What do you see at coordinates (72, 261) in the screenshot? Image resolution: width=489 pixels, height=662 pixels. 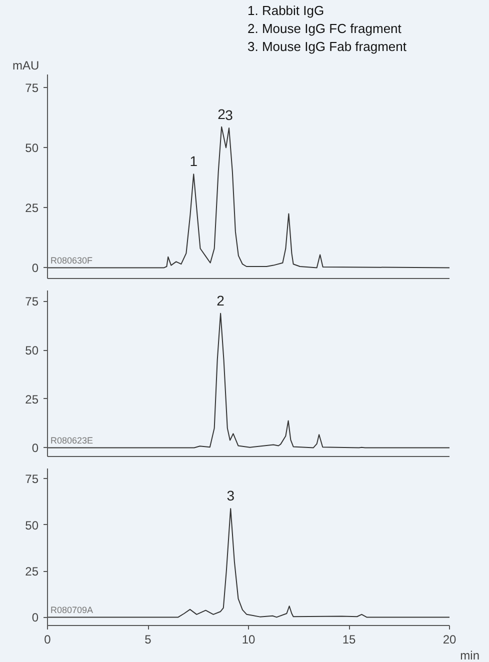 I see `annotation: R080630F` at bounding box center [72, 261].